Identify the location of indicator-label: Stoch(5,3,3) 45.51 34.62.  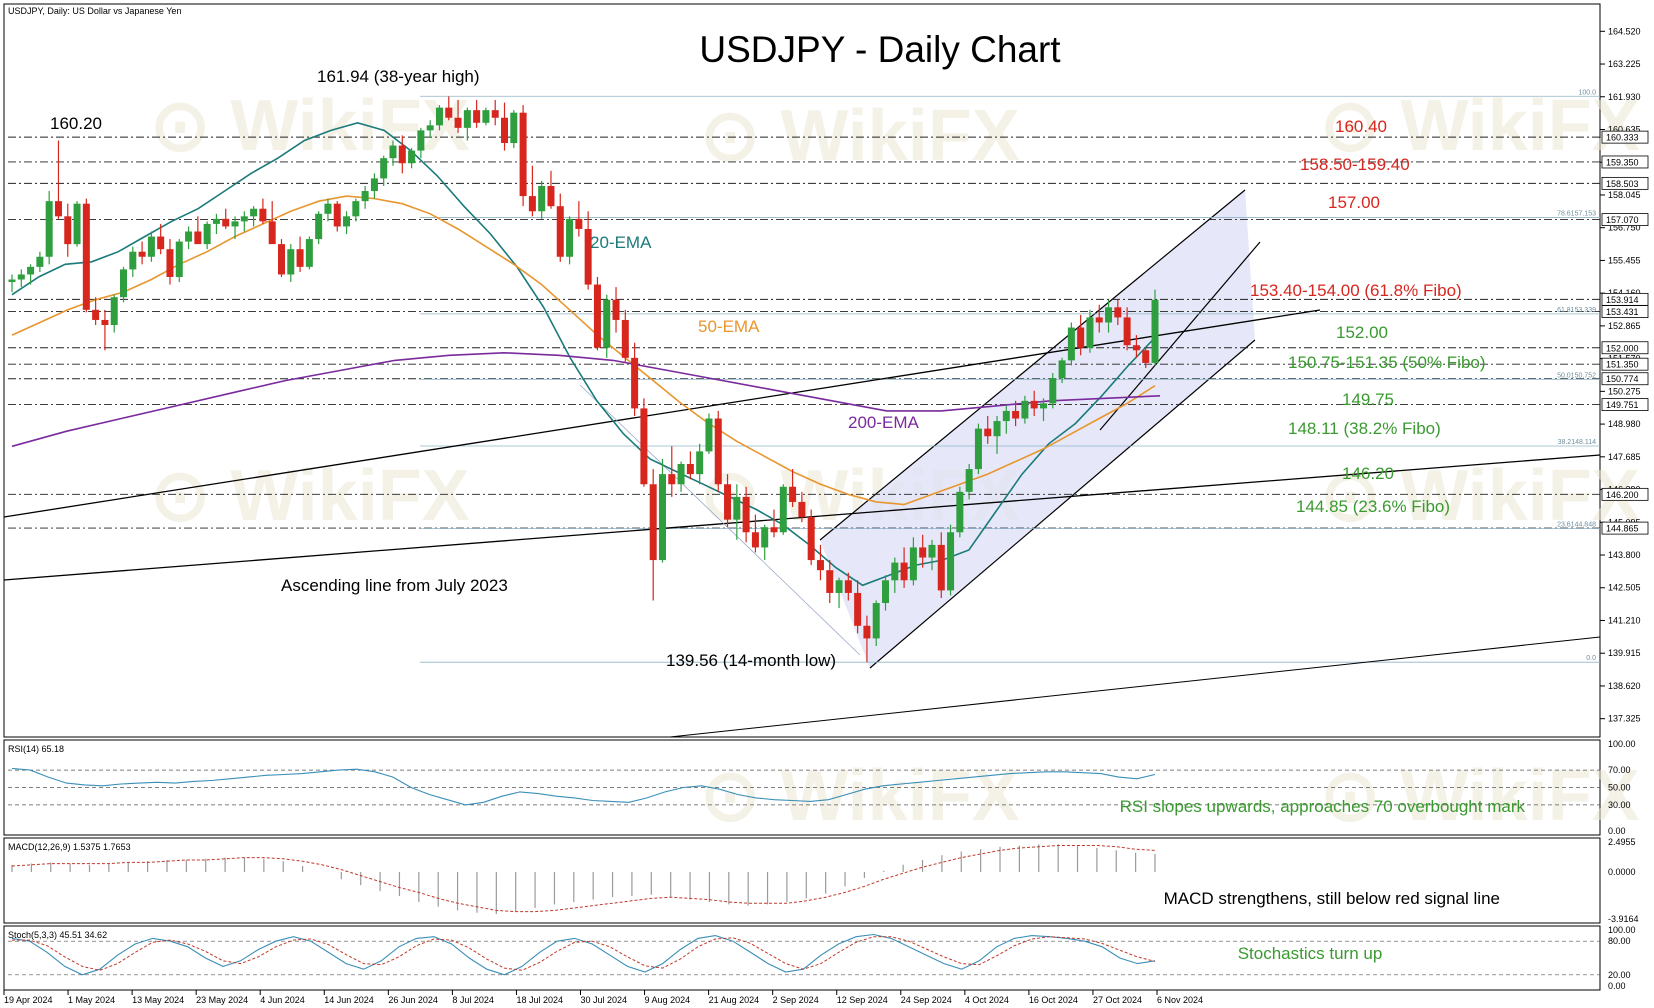
(57, 935).